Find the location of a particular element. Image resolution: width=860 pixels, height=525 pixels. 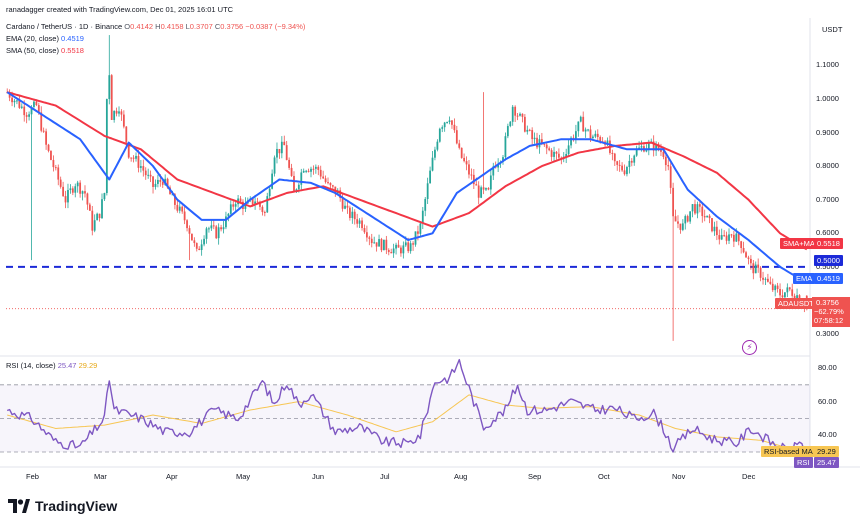

ema-legend: EMA (20, close) 0.4519 is located at coordinates (45, 38).